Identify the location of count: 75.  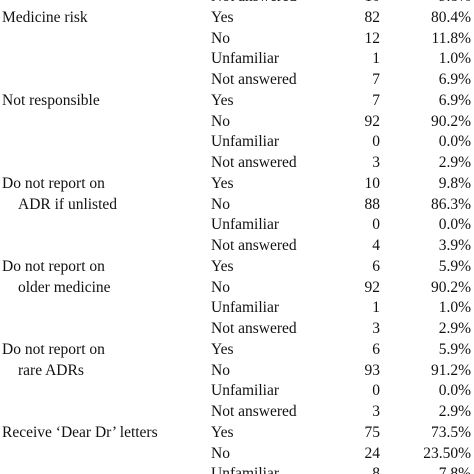
(372, 432).